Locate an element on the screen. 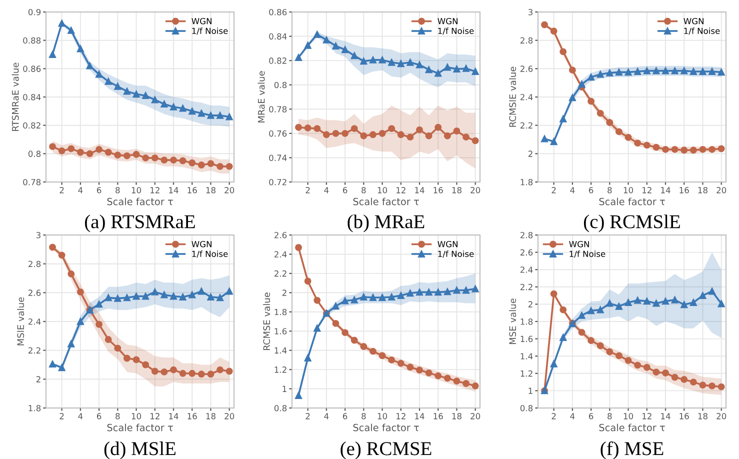 The width and height of the screenshot is (739, 459). y-tick-label: 1.4 is located at coordinates (280, 350).